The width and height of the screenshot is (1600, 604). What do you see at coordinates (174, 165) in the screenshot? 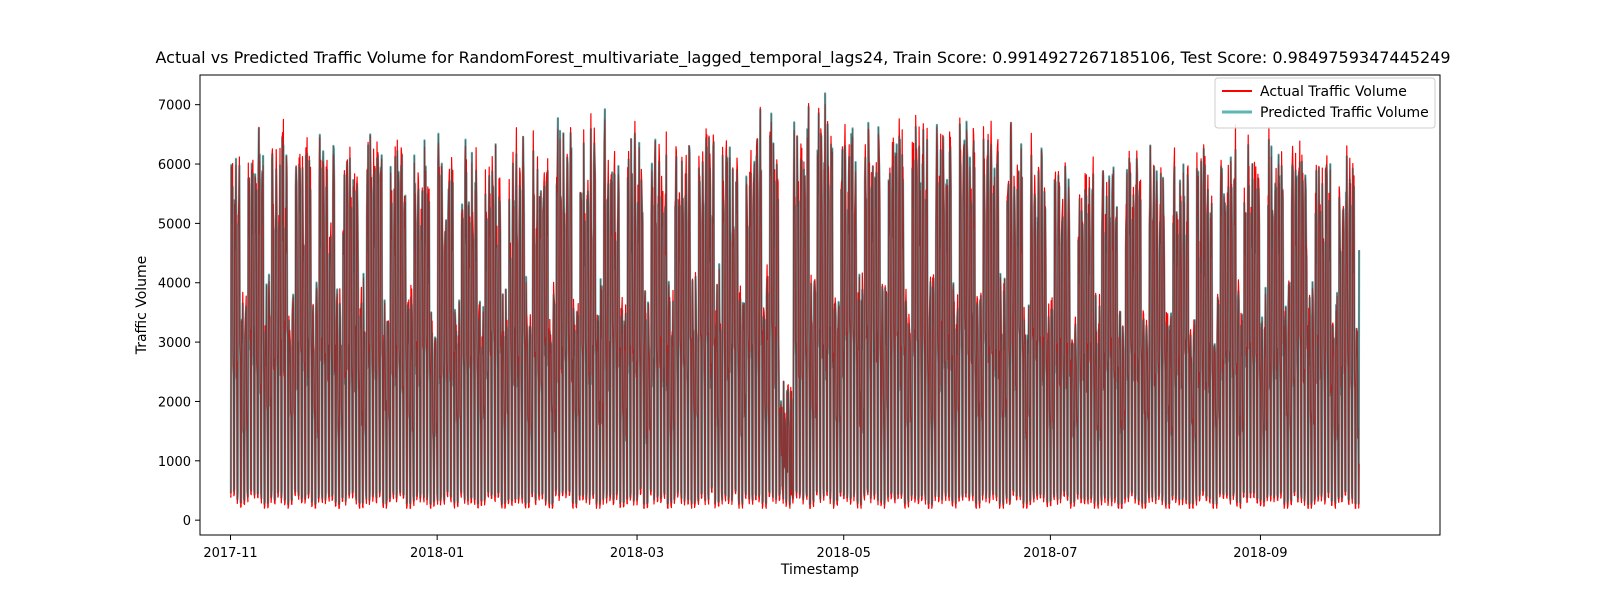
I see `y-tick-label: 6000` at bounding box center [174, 165].